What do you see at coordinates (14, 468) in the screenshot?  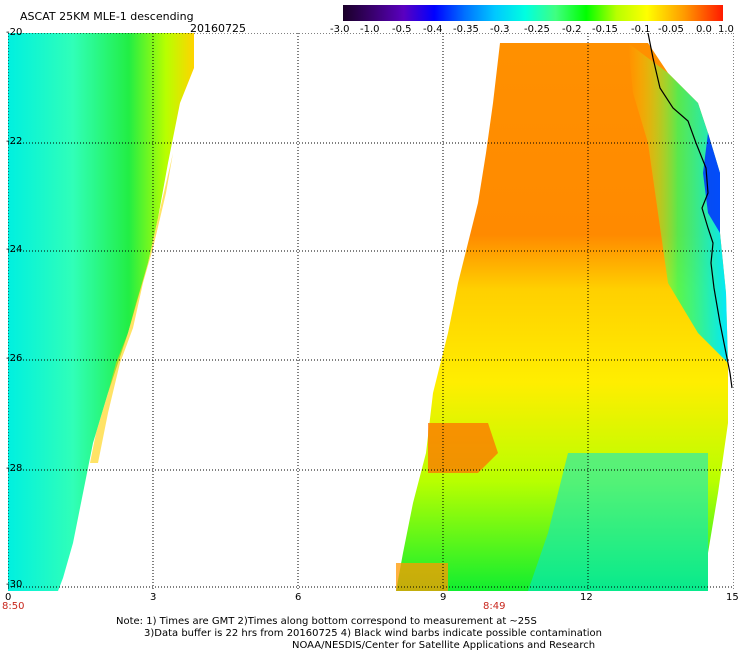 I see `y-tick-label: -28` at bounding box center [14, 468].